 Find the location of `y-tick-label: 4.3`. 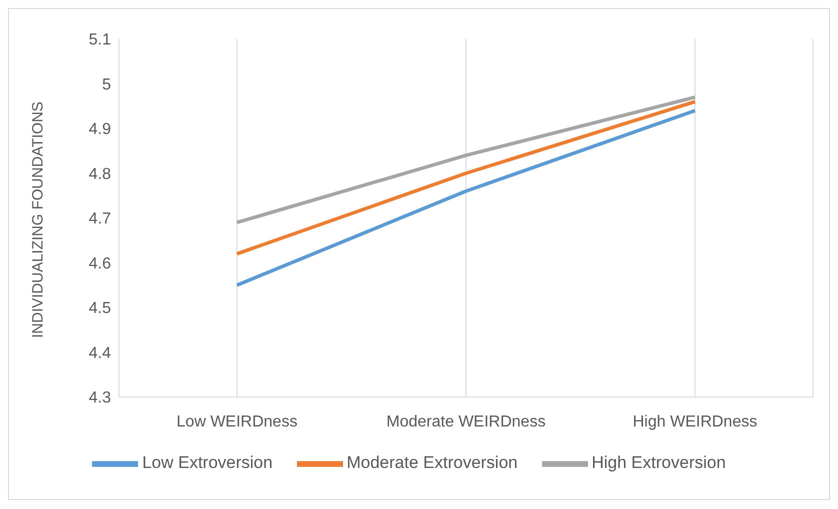

y-tick-label: 4.3 is located at coordinates (100, 398).